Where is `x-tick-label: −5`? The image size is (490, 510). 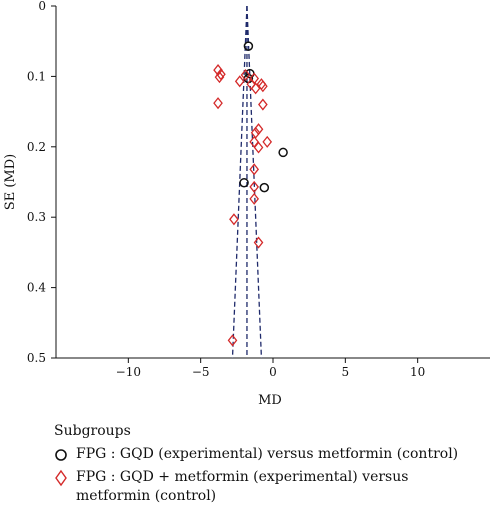 x-tick-label: −5 is located at coordinates (201, 372).